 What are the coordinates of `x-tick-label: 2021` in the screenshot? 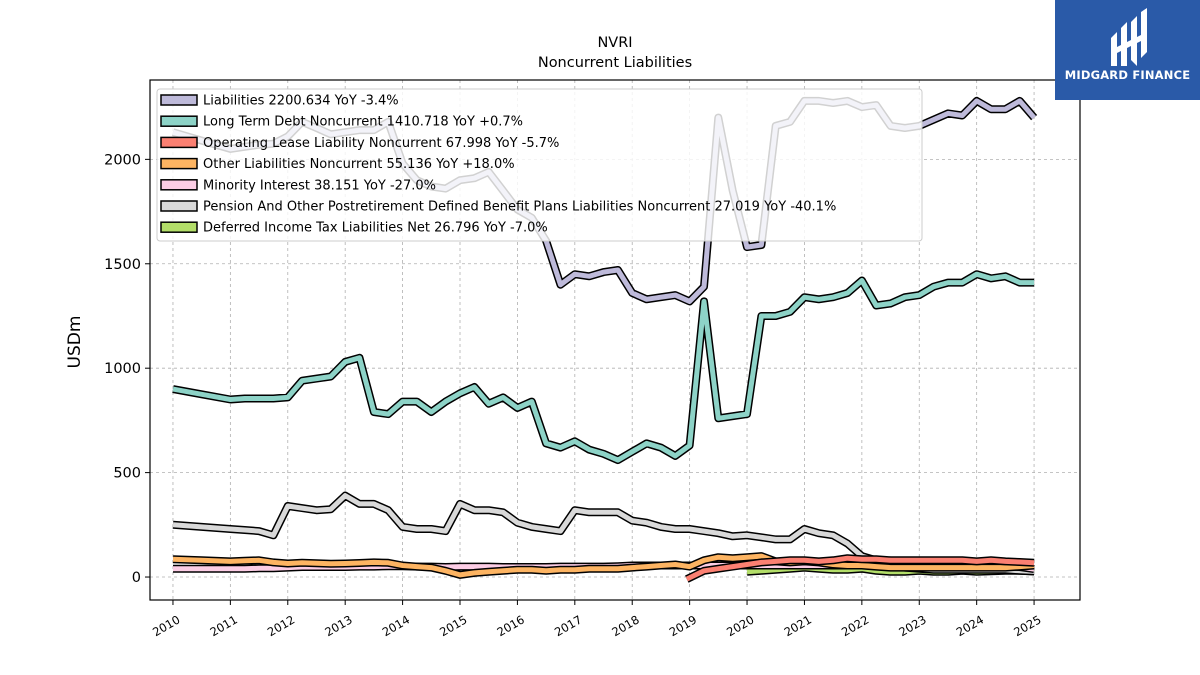 It's located at (798, 625).